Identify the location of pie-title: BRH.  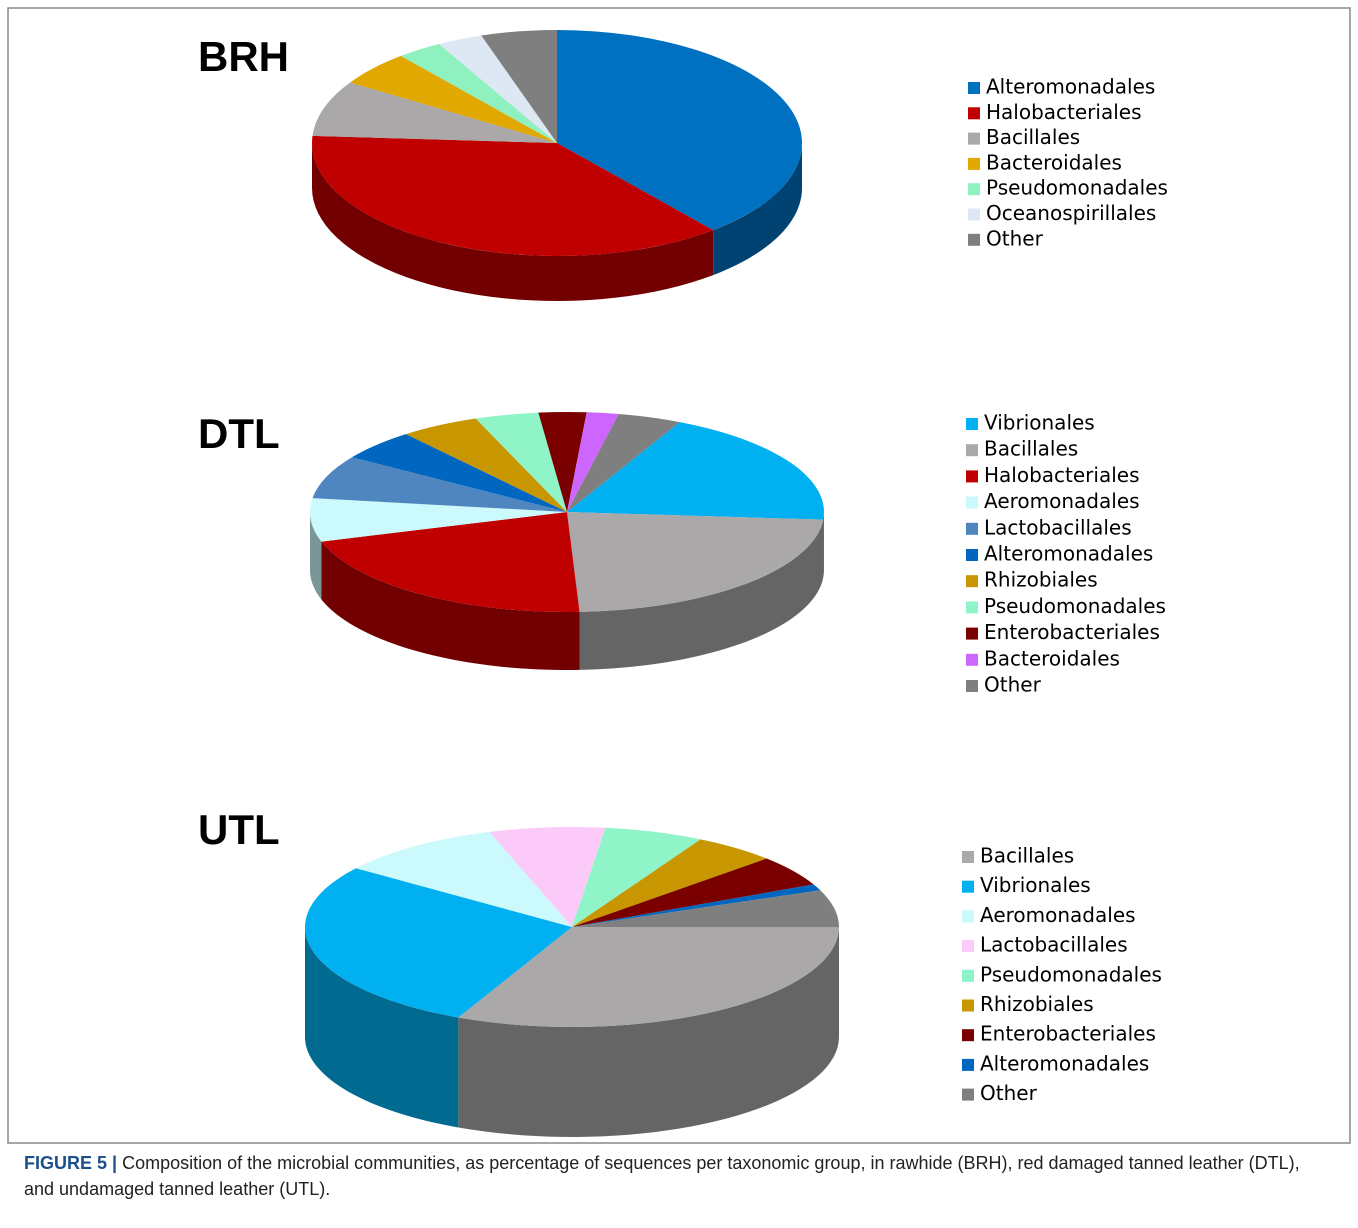
(243, 56).